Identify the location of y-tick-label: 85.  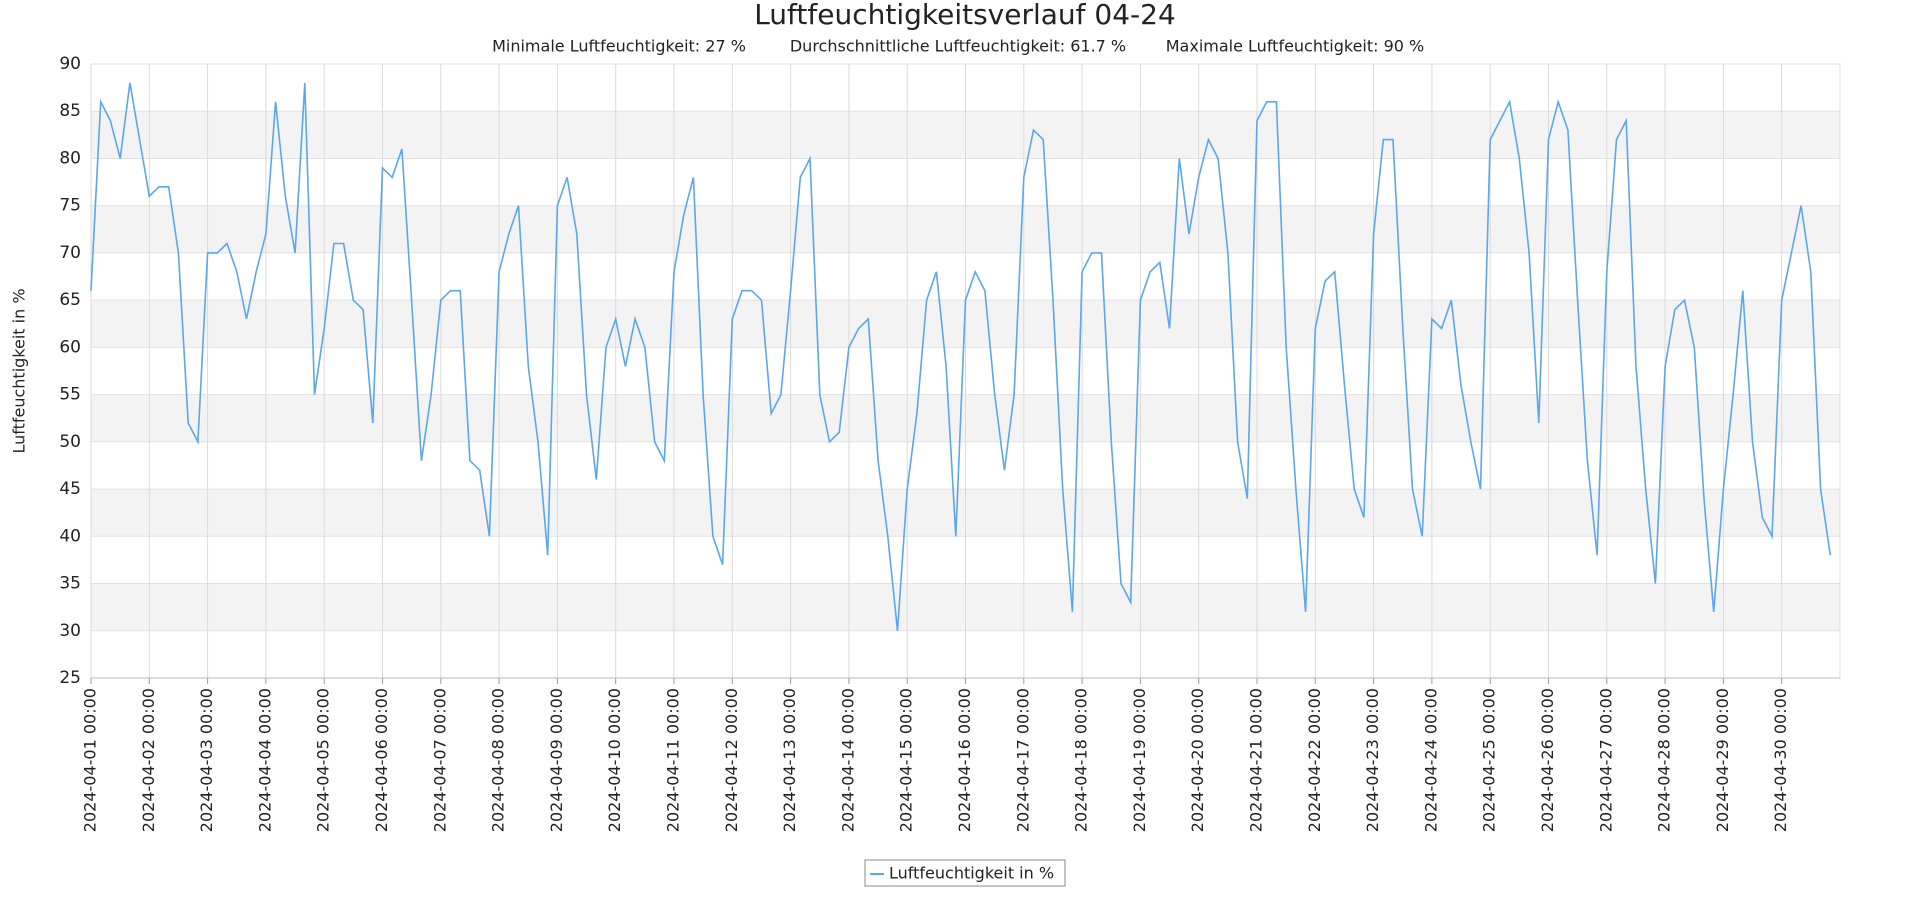
(70, 111).